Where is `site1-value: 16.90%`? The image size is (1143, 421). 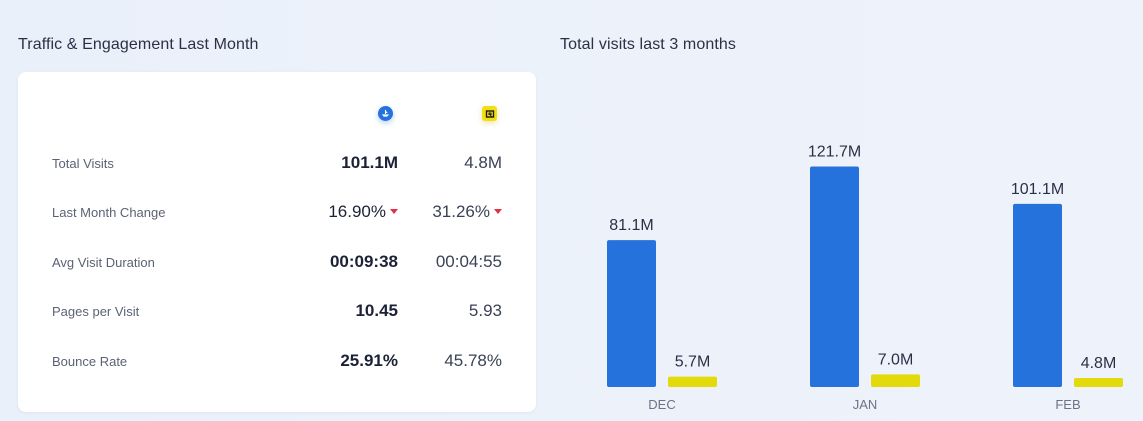
site1-value: 16.90% is located at coordinates (357, 211).